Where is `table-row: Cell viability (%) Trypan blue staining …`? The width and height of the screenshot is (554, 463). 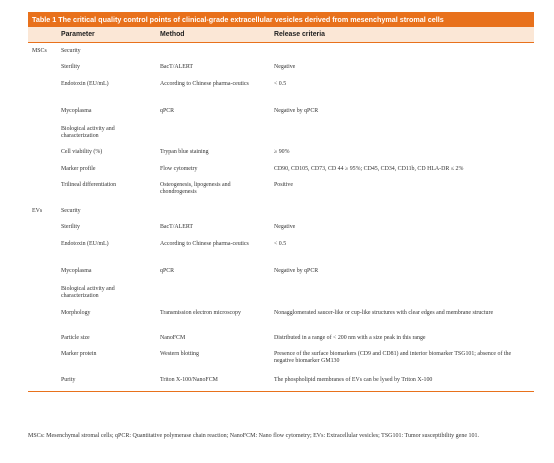
table-row: Cell viability (%) Trypan blue staining … is located at coordinates (281, 152).